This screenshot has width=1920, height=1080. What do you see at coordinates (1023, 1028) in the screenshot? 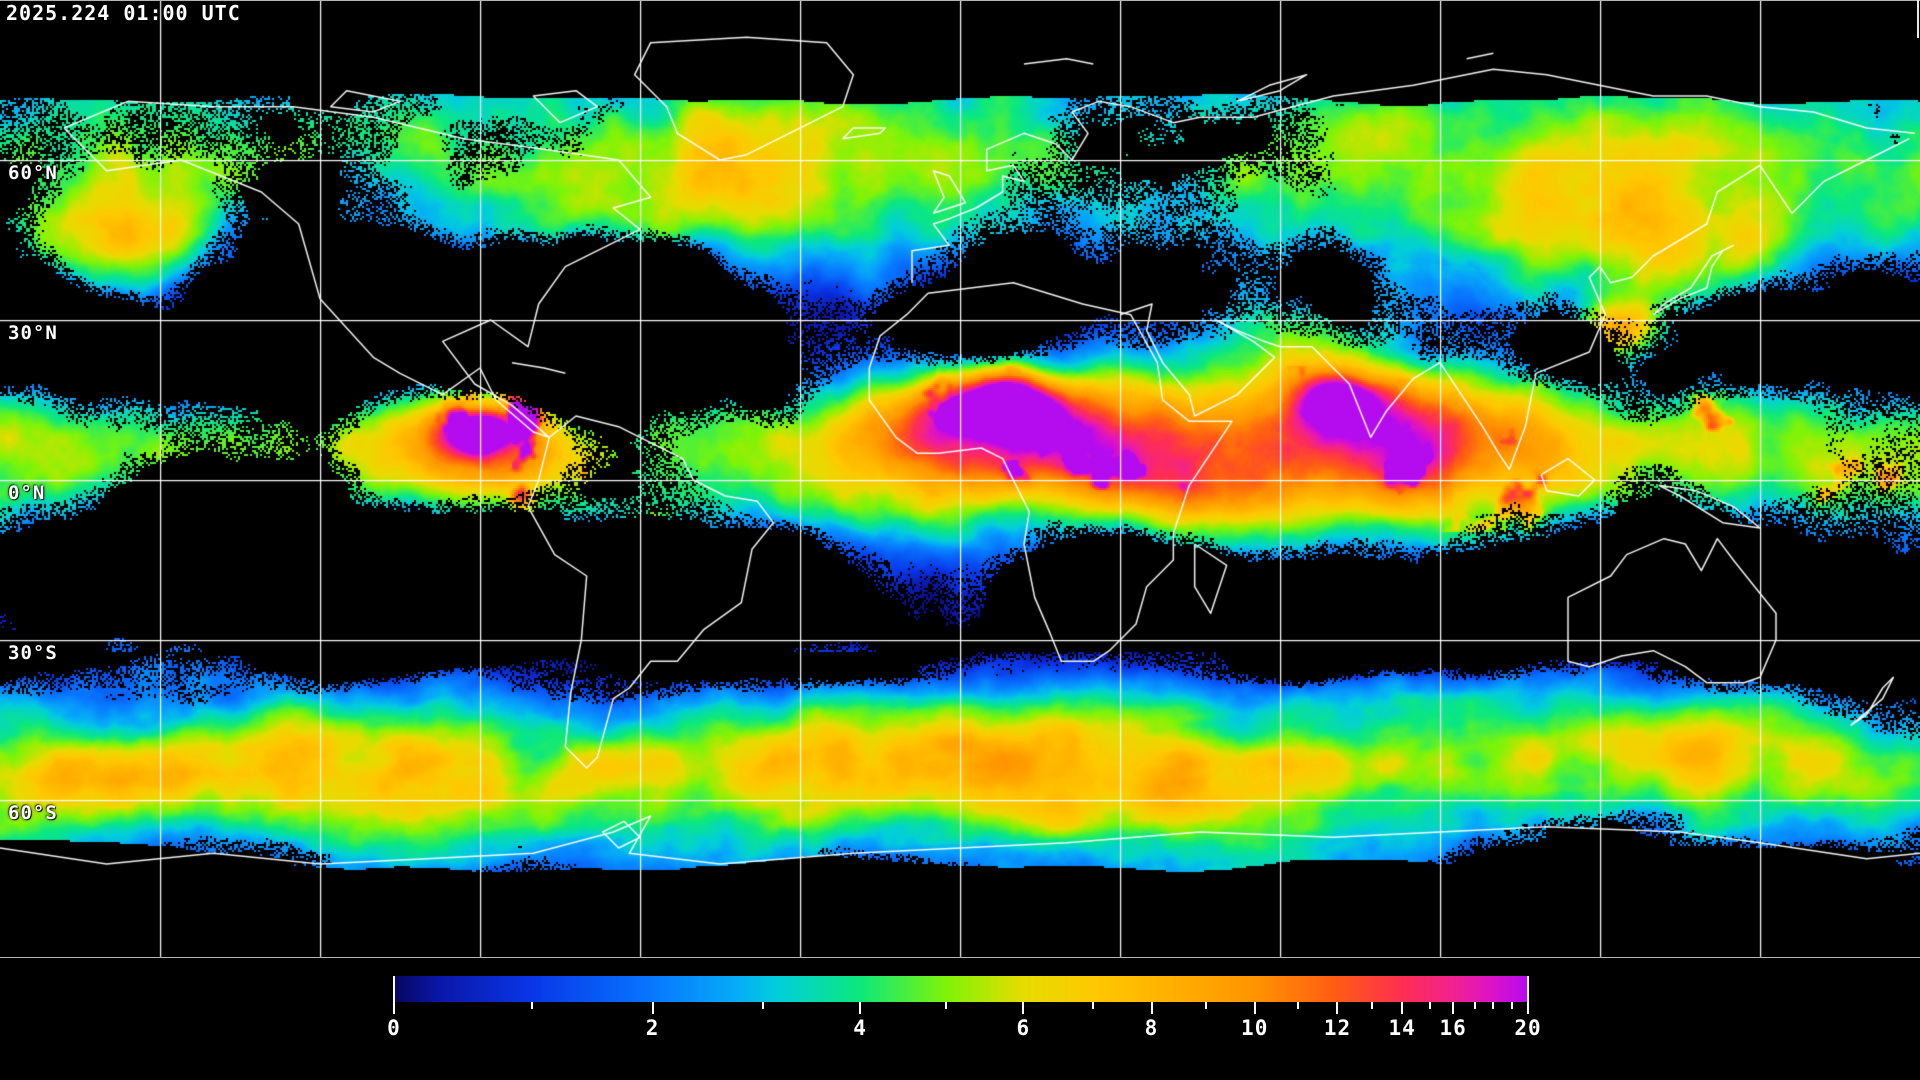
I see `colorbar-tick-label-6: 6` at bounding box center [1023, 1028].